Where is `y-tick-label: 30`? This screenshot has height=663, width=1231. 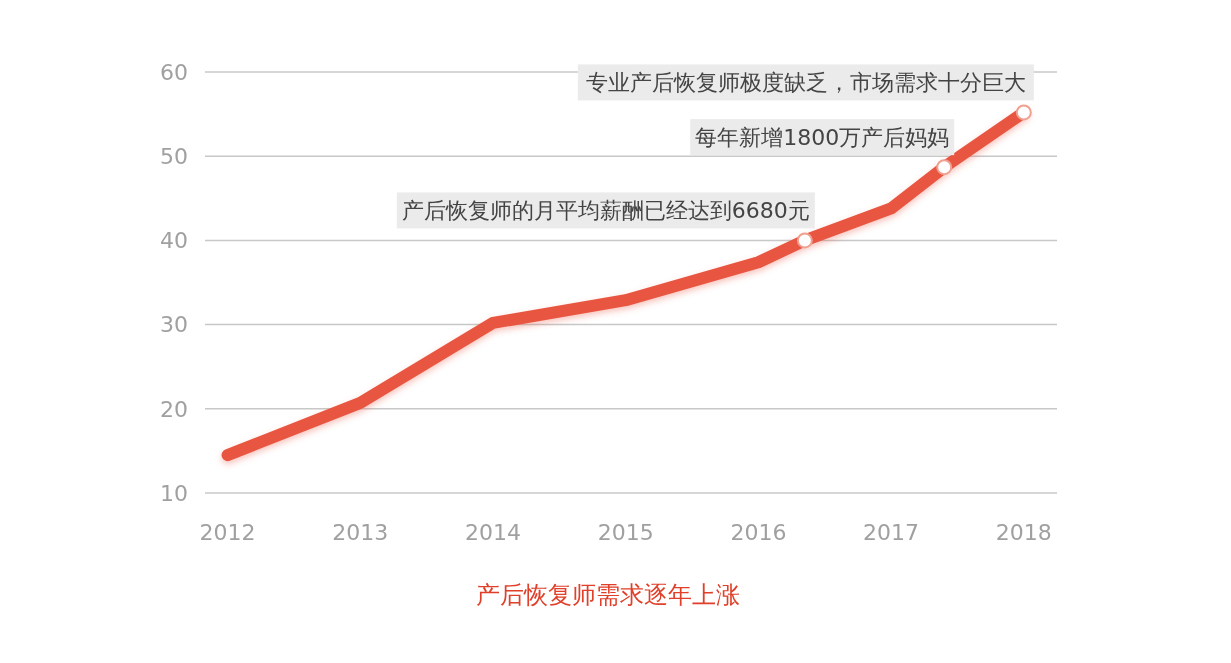 y-tick-label: 30 is located at coordinates (174, 325).